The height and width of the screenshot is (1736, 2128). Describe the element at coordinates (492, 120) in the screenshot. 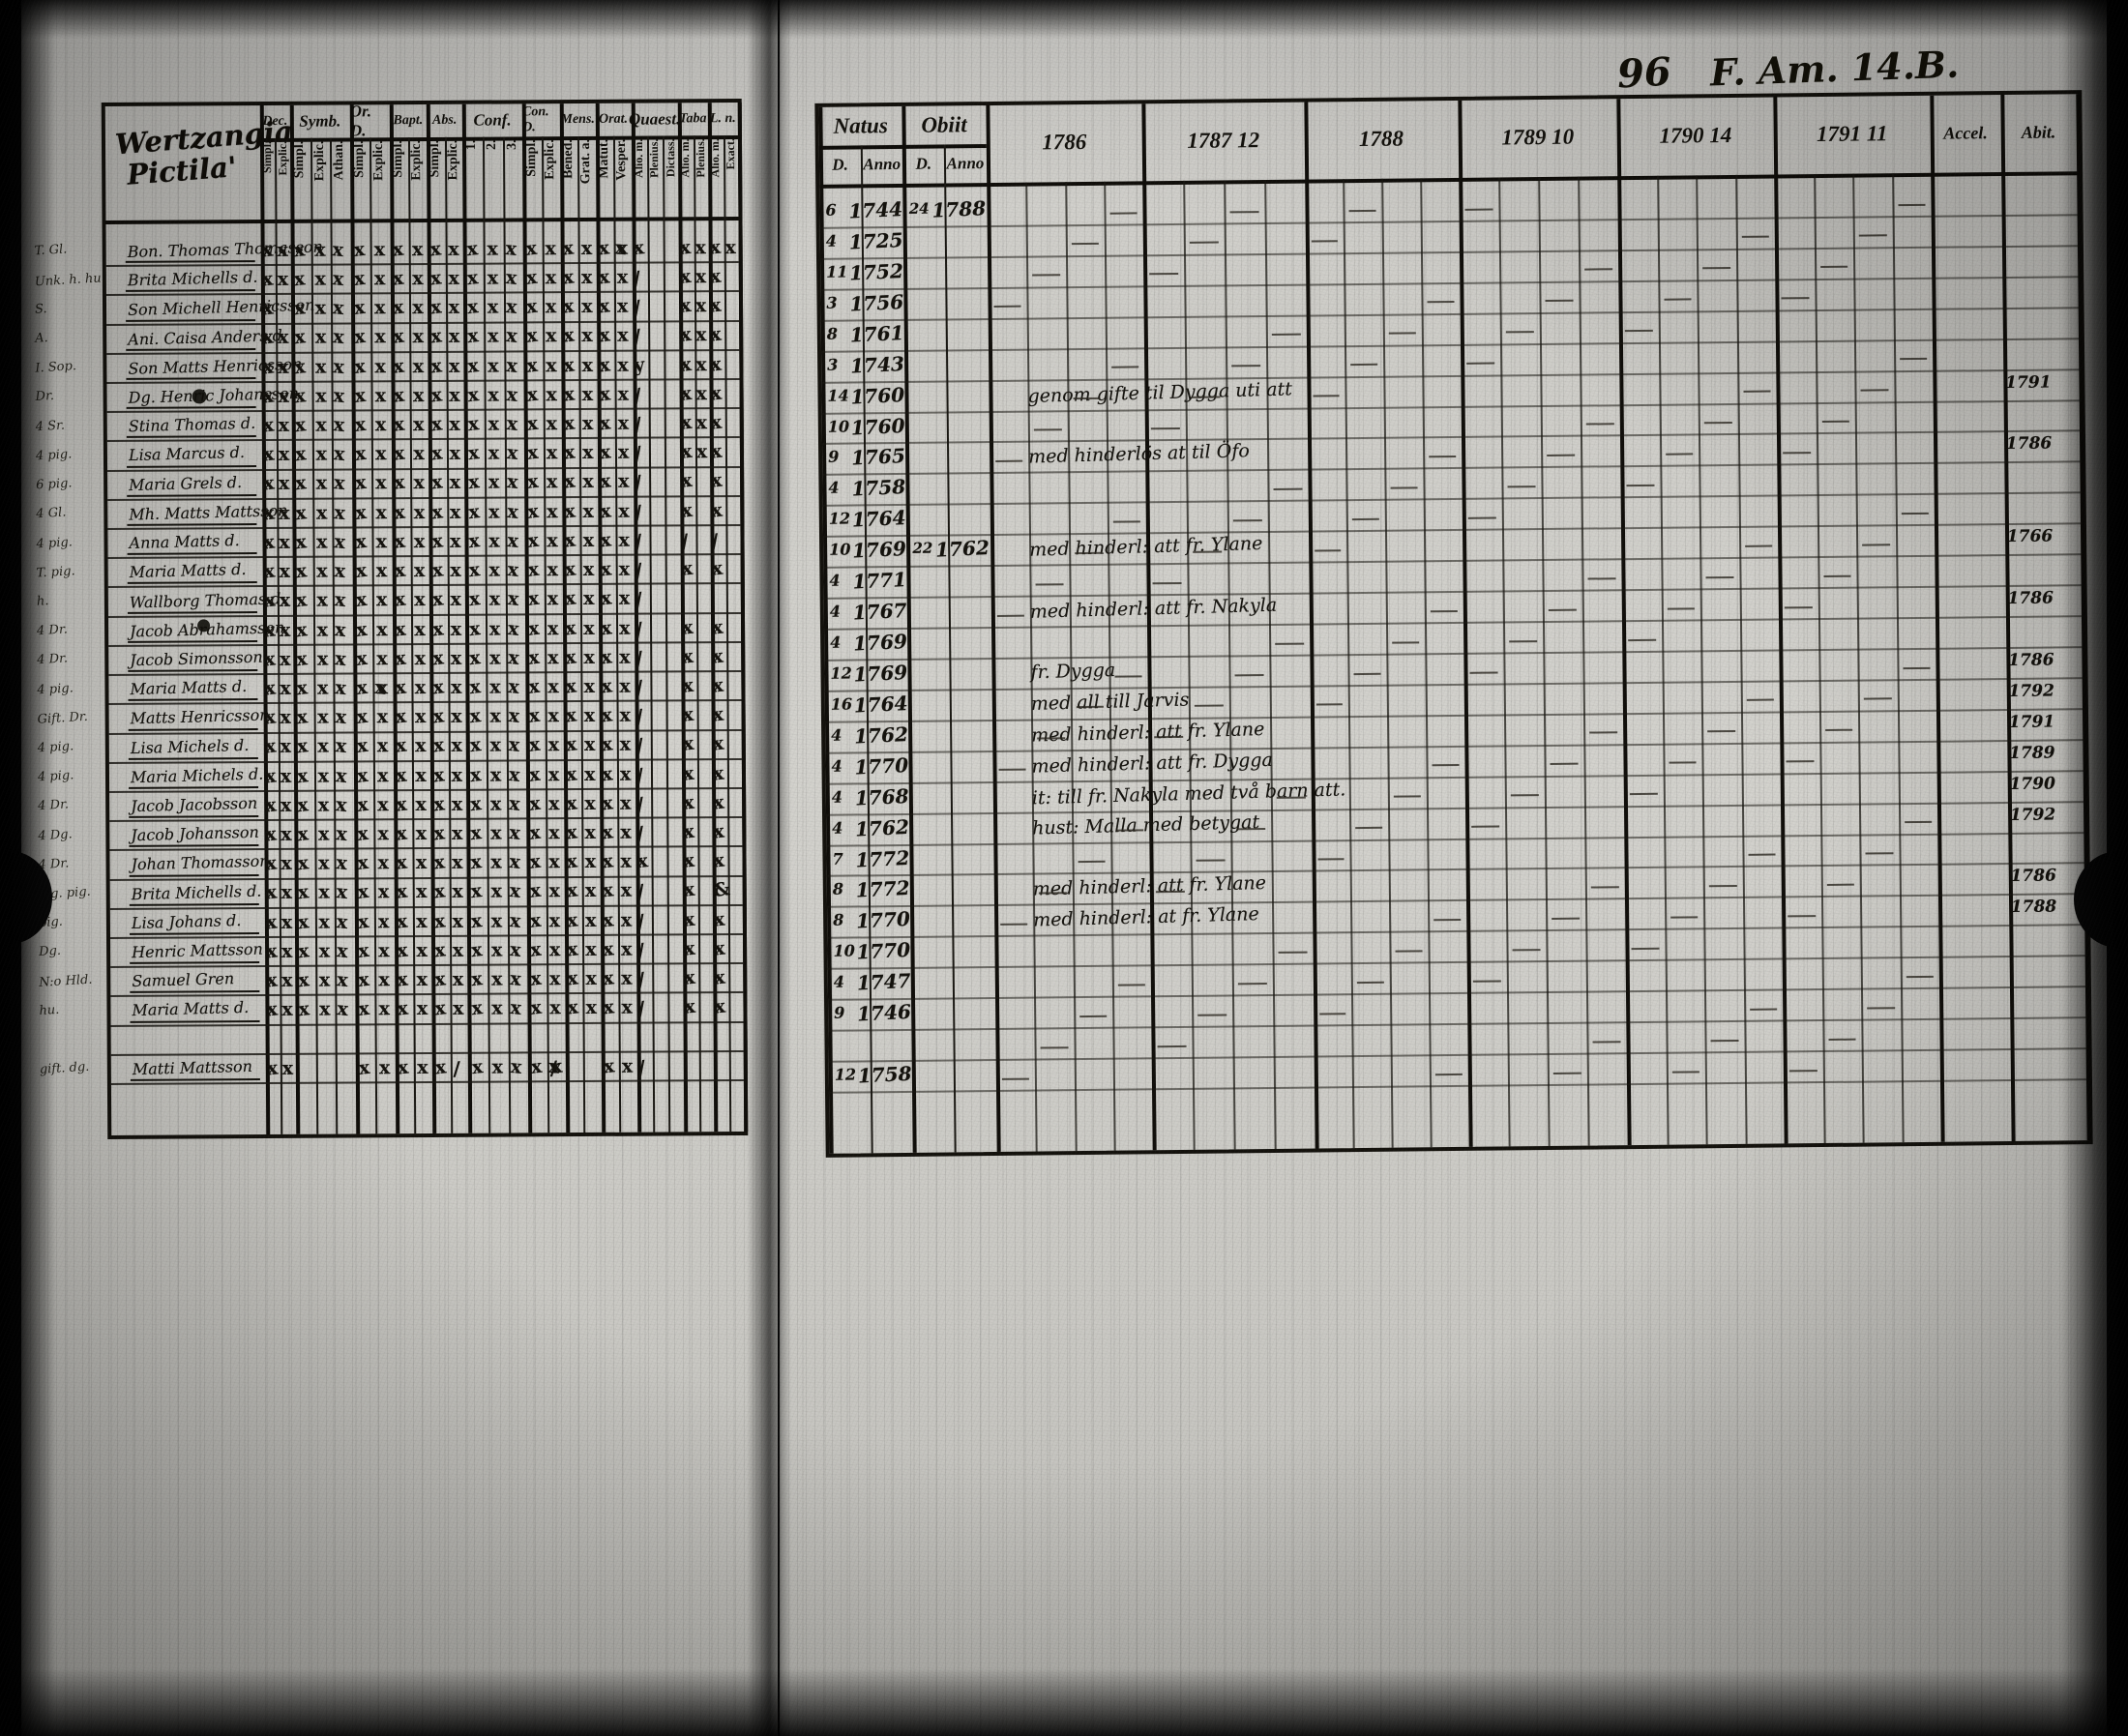

I see `column-group-header: Conf.` at that location.